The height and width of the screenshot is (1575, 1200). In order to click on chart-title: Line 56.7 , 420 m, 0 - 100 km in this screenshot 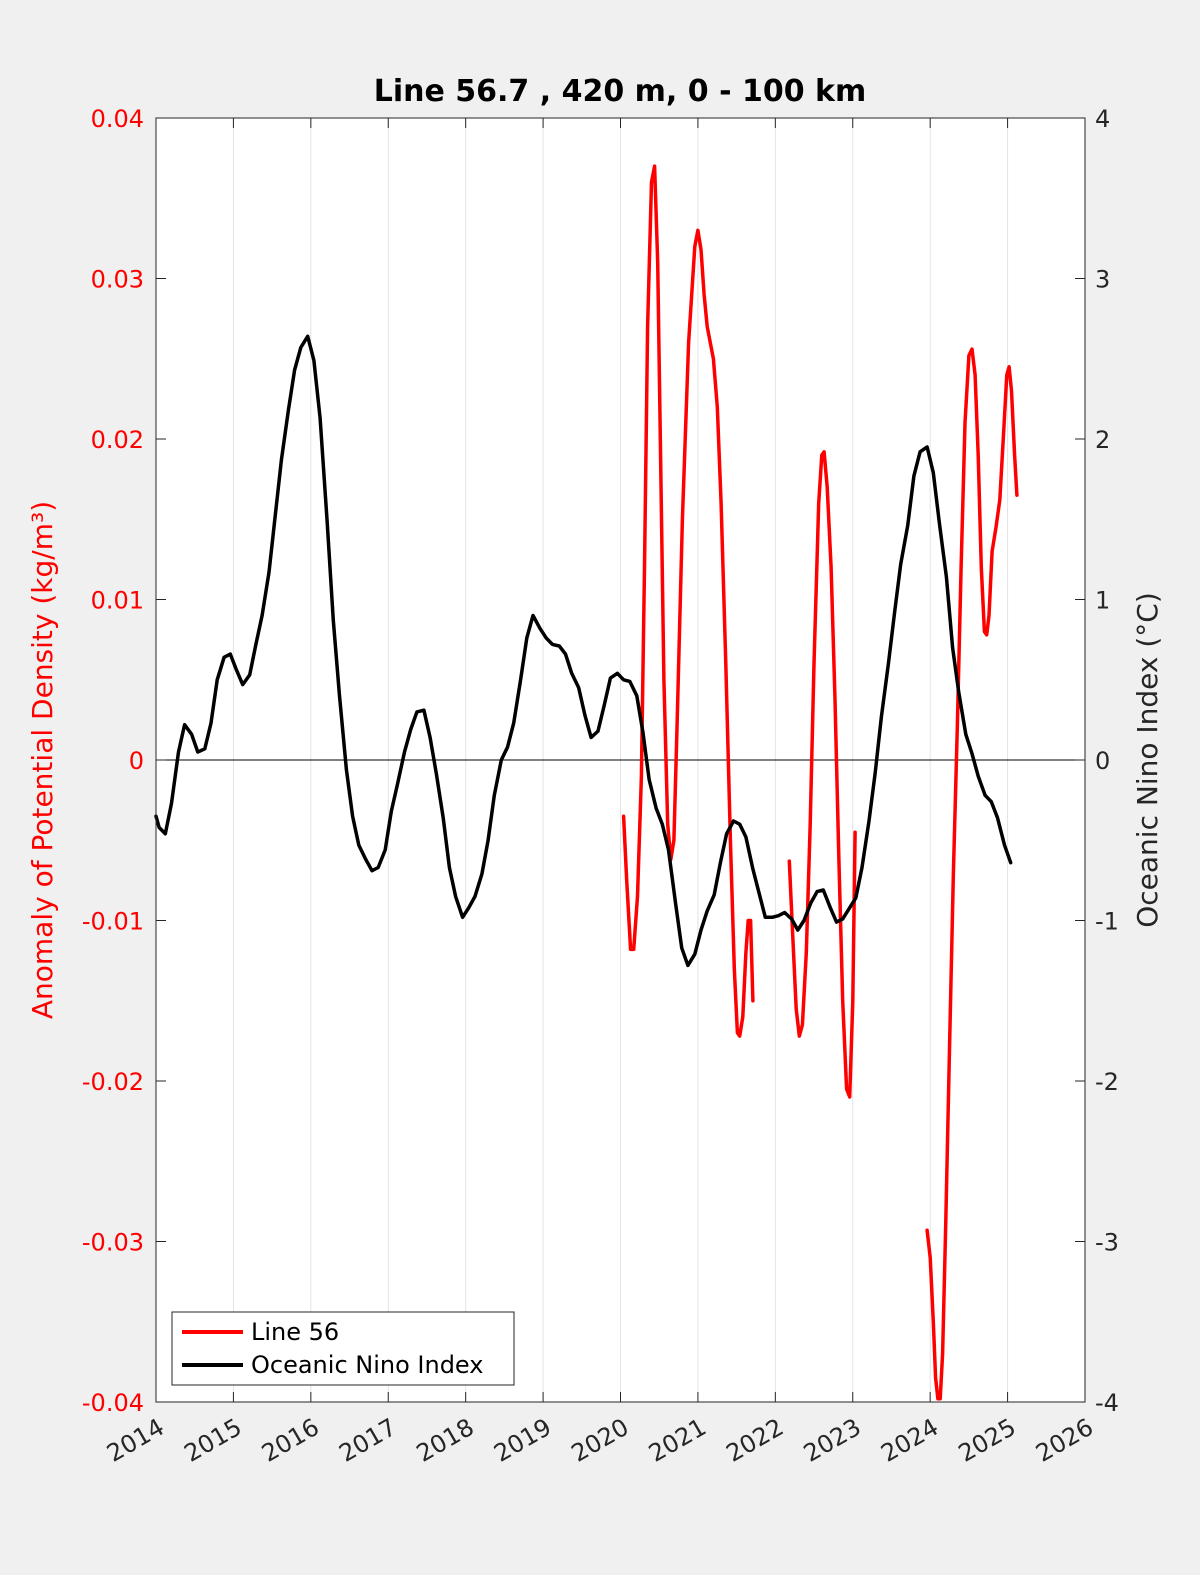, I will do `click(620, 91)`.